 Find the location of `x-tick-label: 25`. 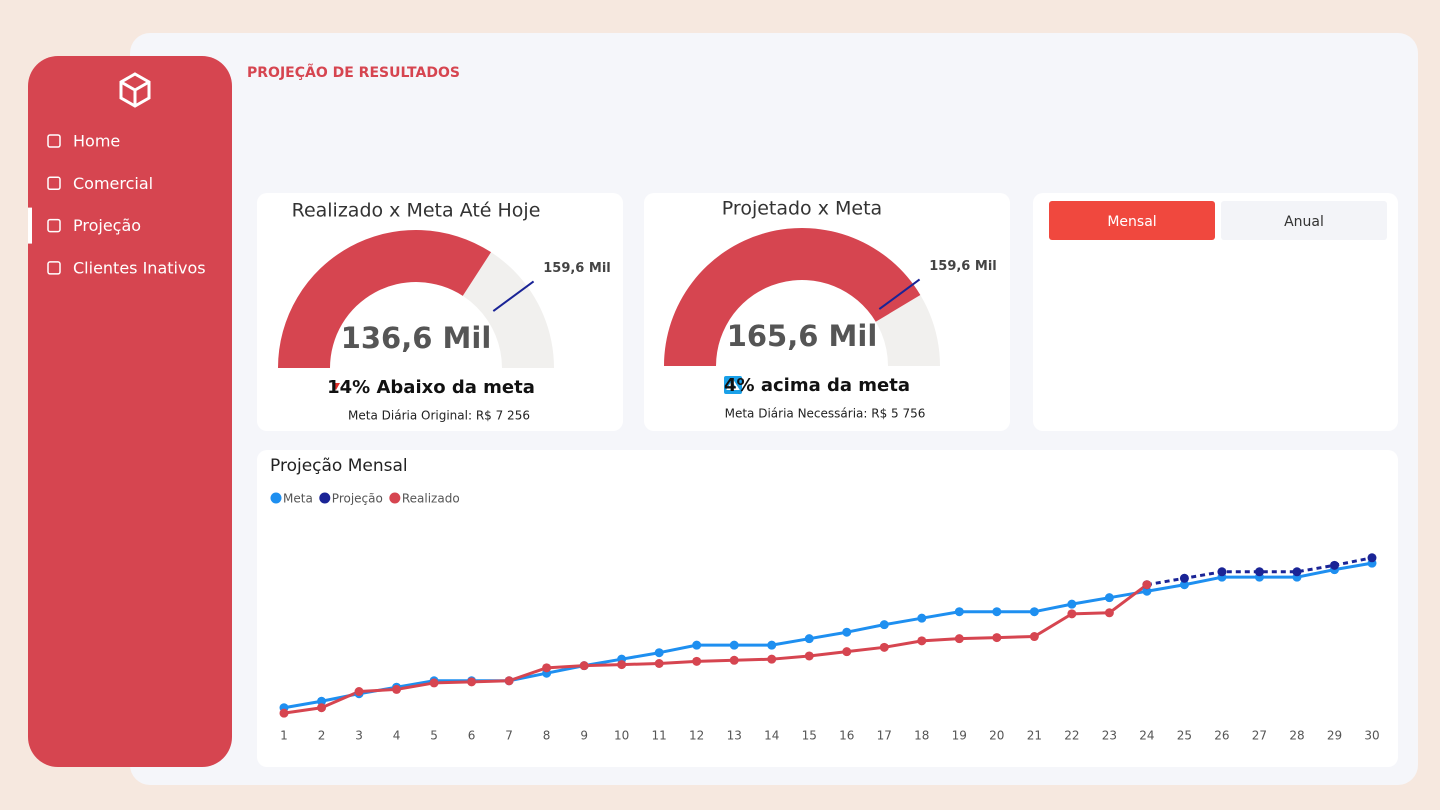

x-tick-label: 25 is located at coordinates (1184, 736).